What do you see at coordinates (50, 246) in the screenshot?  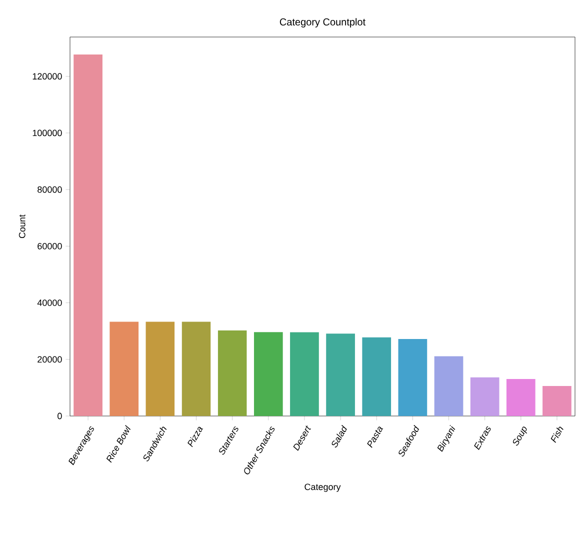 I see `y-tick-label: 60000` at bounding box center [50, 246].